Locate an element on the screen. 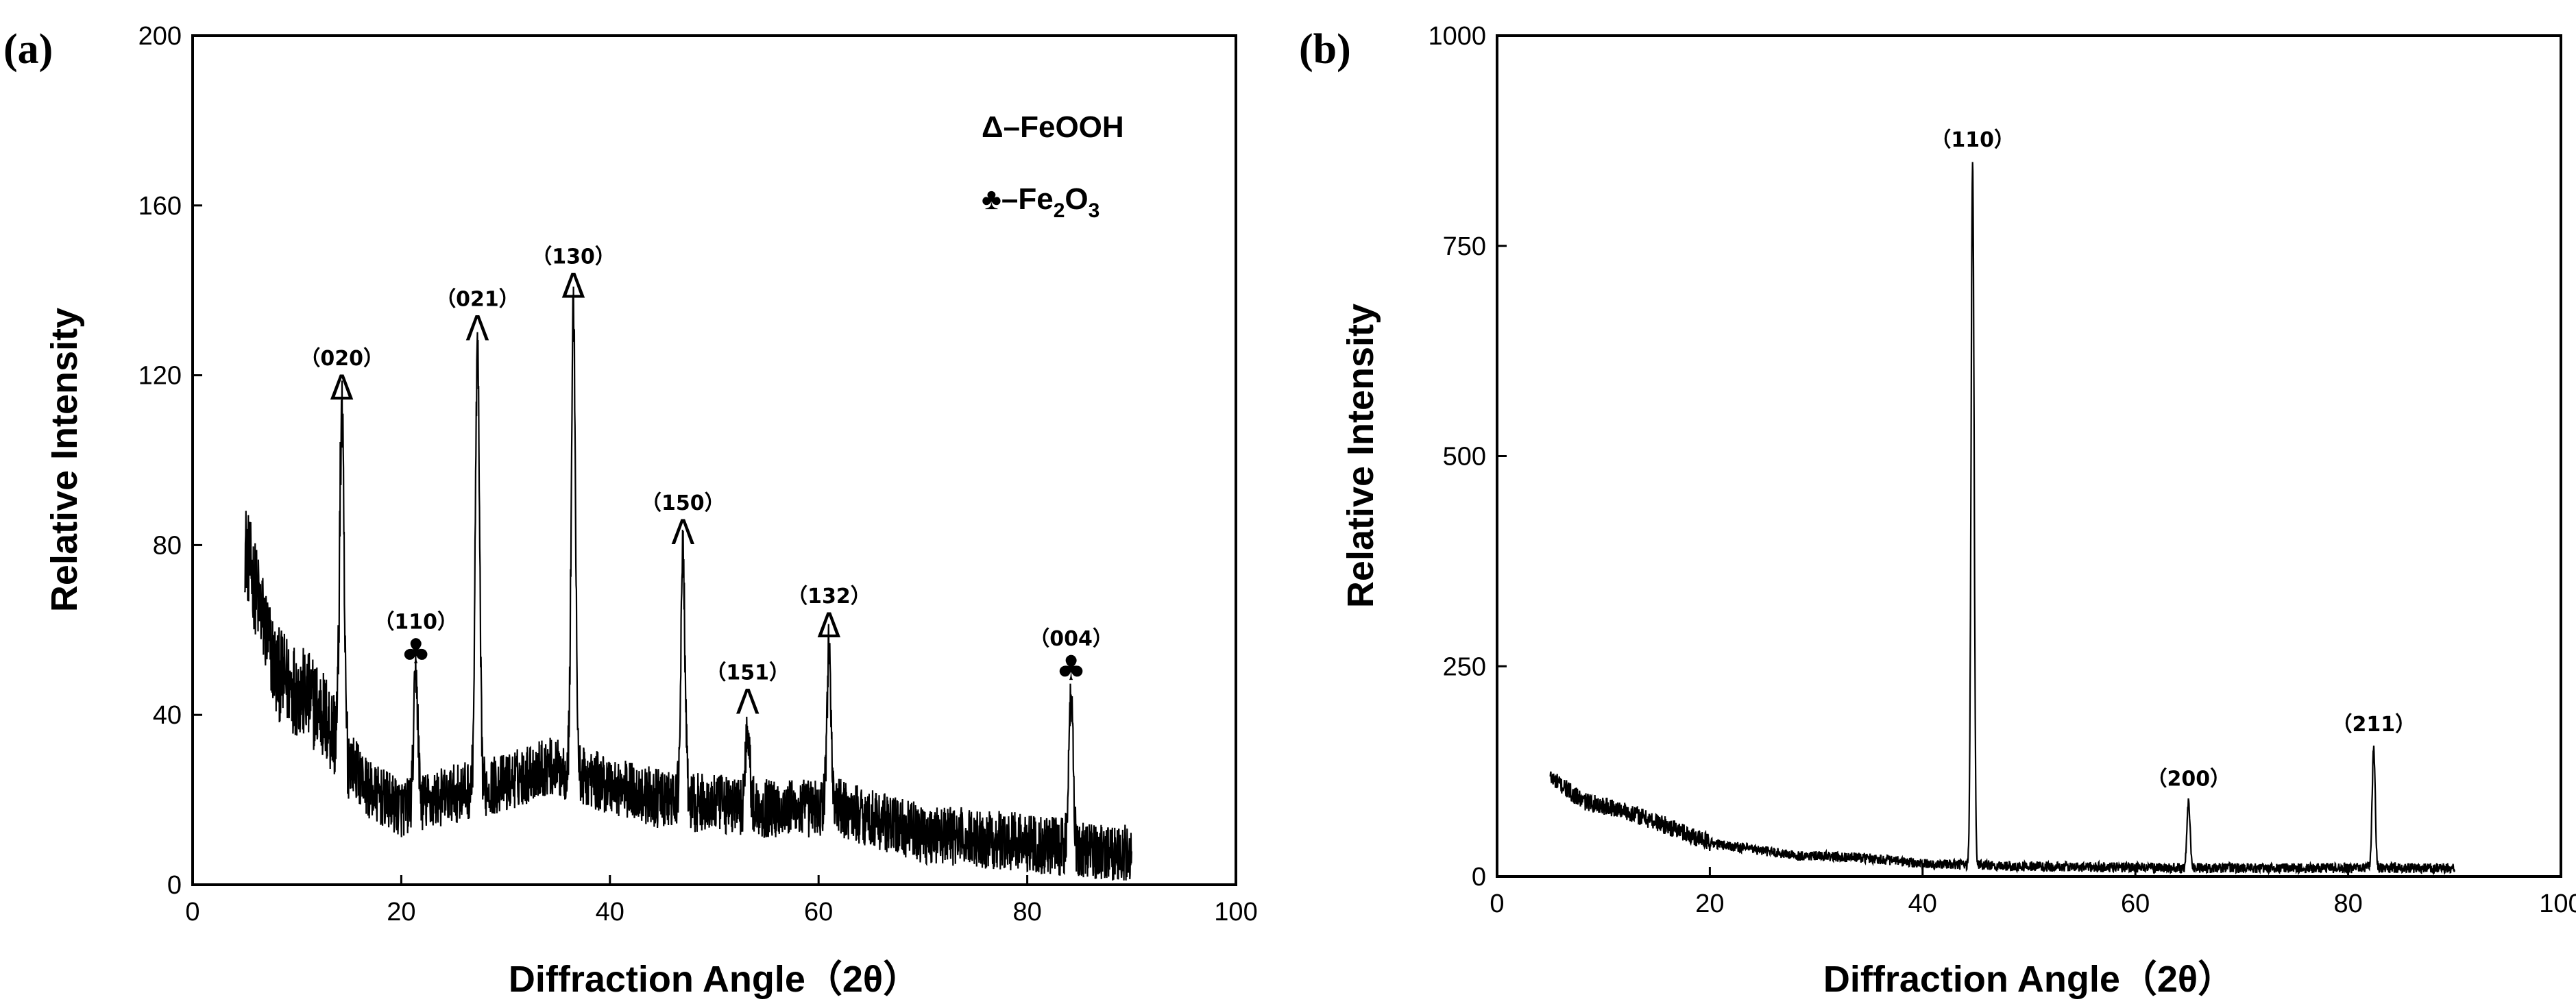  panel-a-peak-label: （132） is located at coordinates (829, 597).